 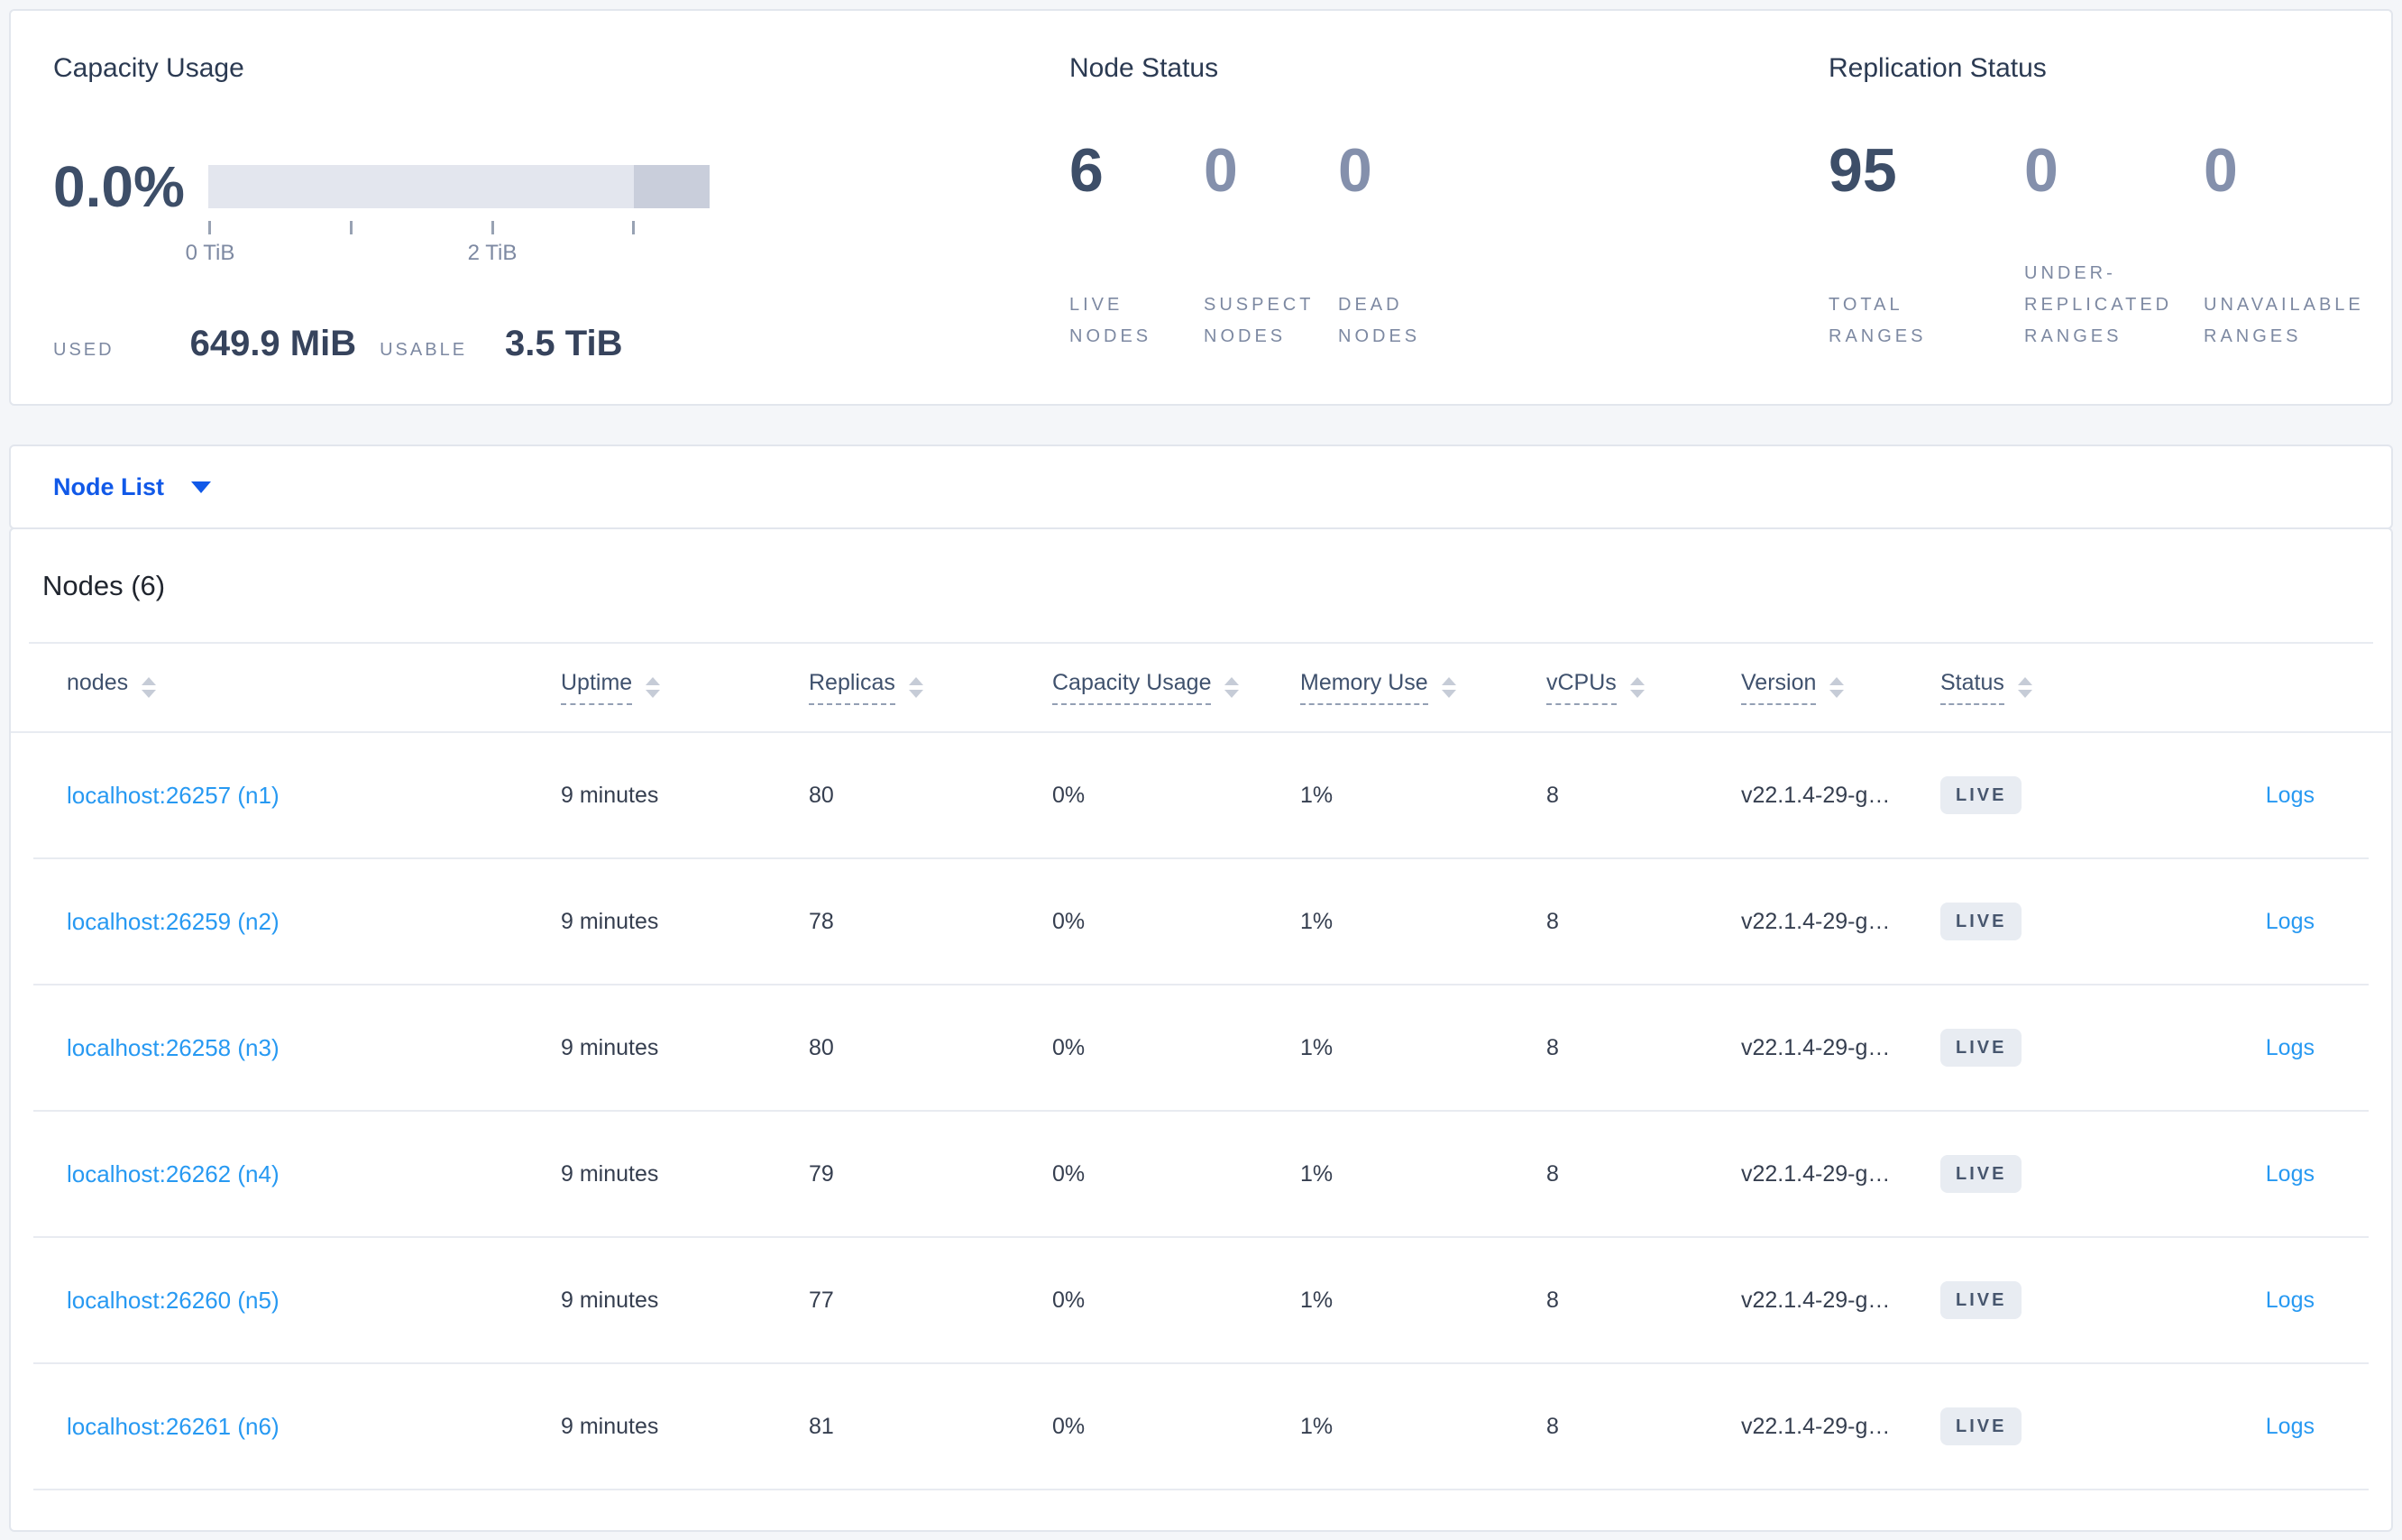 I want to click on replicas-cell: 81, so click(x=821, y=1426).